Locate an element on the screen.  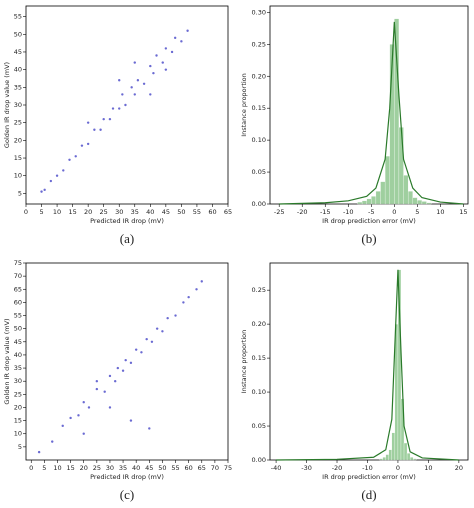
y-tick-label: 0.15 is located at coordinates (259, 108).